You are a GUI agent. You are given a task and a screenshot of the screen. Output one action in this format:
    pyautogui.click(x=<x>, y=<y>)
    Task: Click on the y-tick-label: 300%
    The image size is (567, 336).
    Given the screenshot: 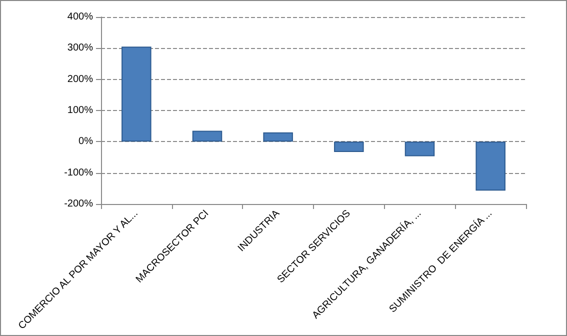 What is the action you would take?
    pyautogui.click(x=80, y=48)
    